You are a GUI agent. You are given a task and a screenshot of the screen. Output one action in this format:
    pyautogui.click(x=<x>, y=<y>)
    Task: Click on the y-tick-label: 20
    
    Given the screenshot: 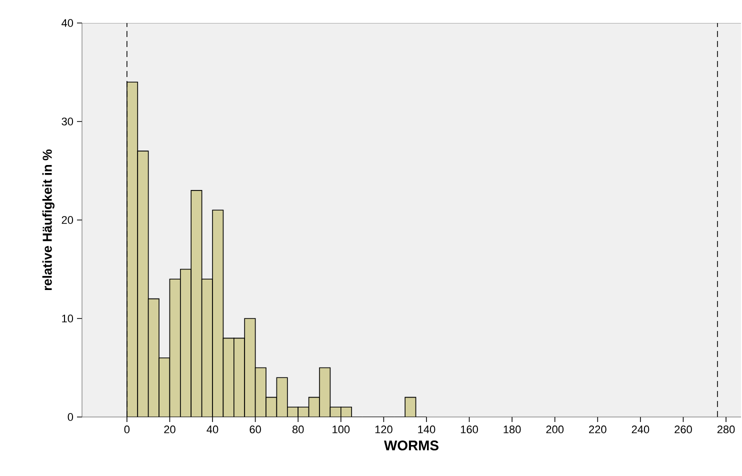 What is the action you would take?
    pyautogui.click(x=68, y=220)
    